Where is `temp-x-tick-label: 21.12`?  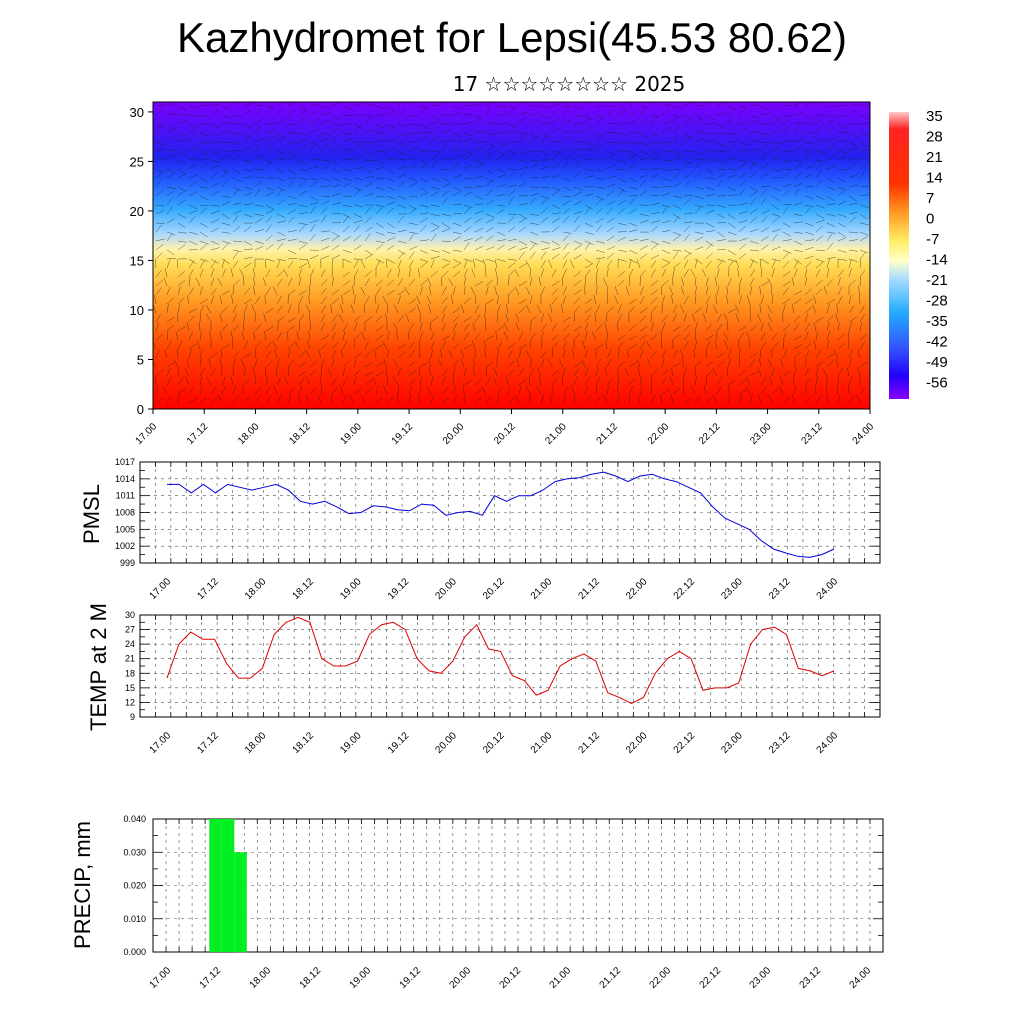
temp-x-tick-label: 21.12 is located at coordinates (589, 743).